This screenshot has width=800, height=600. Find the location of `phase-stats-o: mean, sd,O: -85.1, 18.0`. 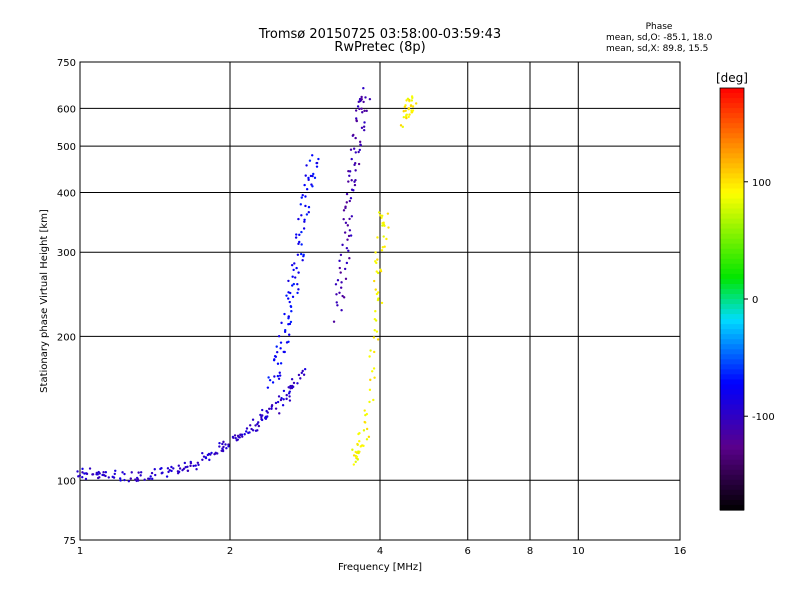

phase-stats-o: mean, sd,O: -85.1, 18.0 is located at coordinates (659, 38).